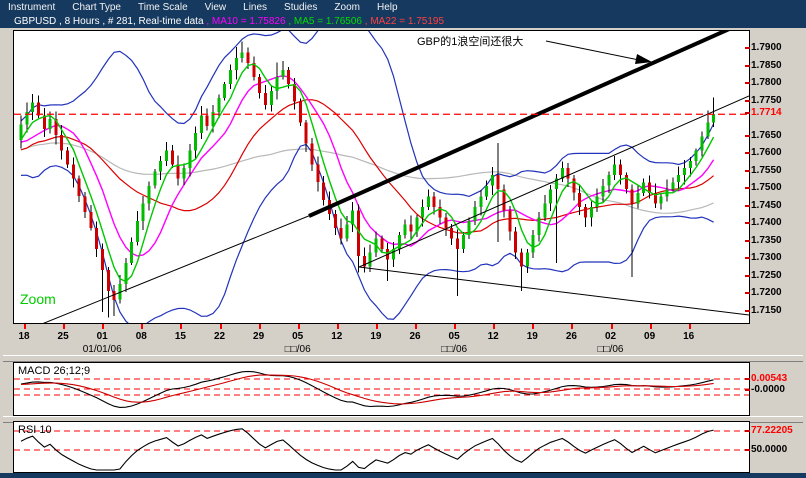 Image resolution: width=806 pixels, height=478 pixels. Describe the element at coordinates (110, 21) in the screenshot. I see `symbol-info: GBPUSD , 8 Hours , # 281, Real-time data` at that location.